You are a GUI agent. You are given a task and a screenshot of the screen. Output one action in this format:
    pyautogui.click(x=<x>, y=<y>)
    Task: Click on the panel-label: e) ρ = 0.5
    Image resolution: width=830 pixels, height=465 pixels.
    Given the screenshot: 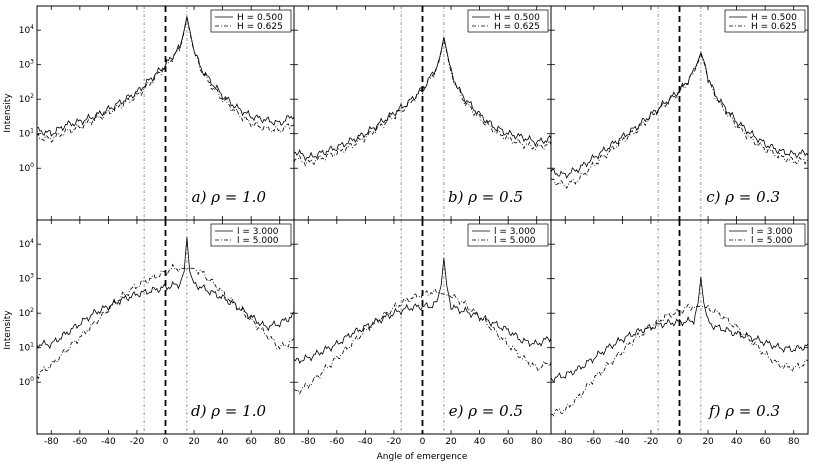 What is the action you would take?
    pyautogui.click(x=486, y=411)
    